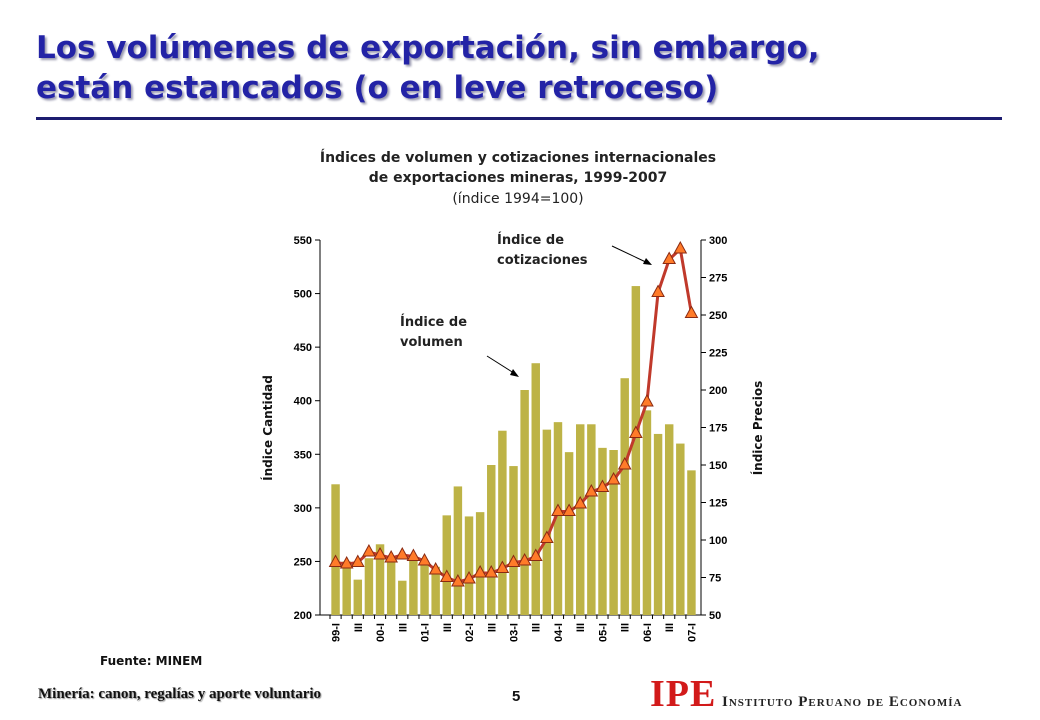  What do you see at coordinates (303, 348) in the screenshot?
I see `y-tick-label: 450` at bounding box center [303, 348].